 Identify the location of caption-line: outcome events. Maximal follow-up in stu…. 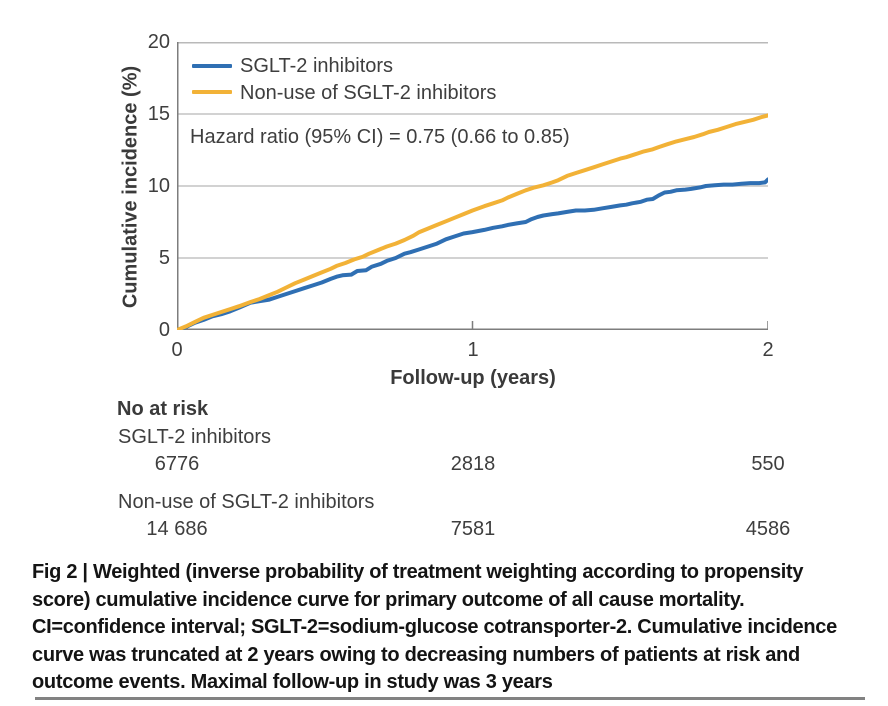
(292, 682).